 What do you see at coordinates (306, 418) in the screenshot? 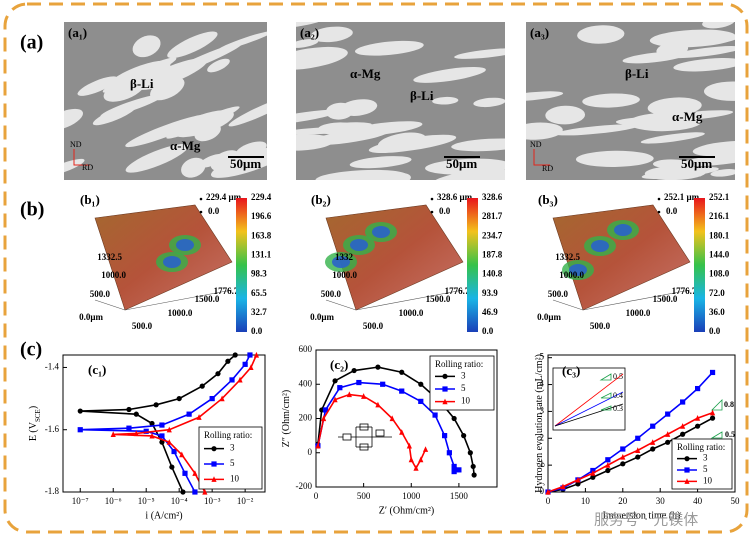
I see `y-tick-label: 200` at bounding box center [306, 418].